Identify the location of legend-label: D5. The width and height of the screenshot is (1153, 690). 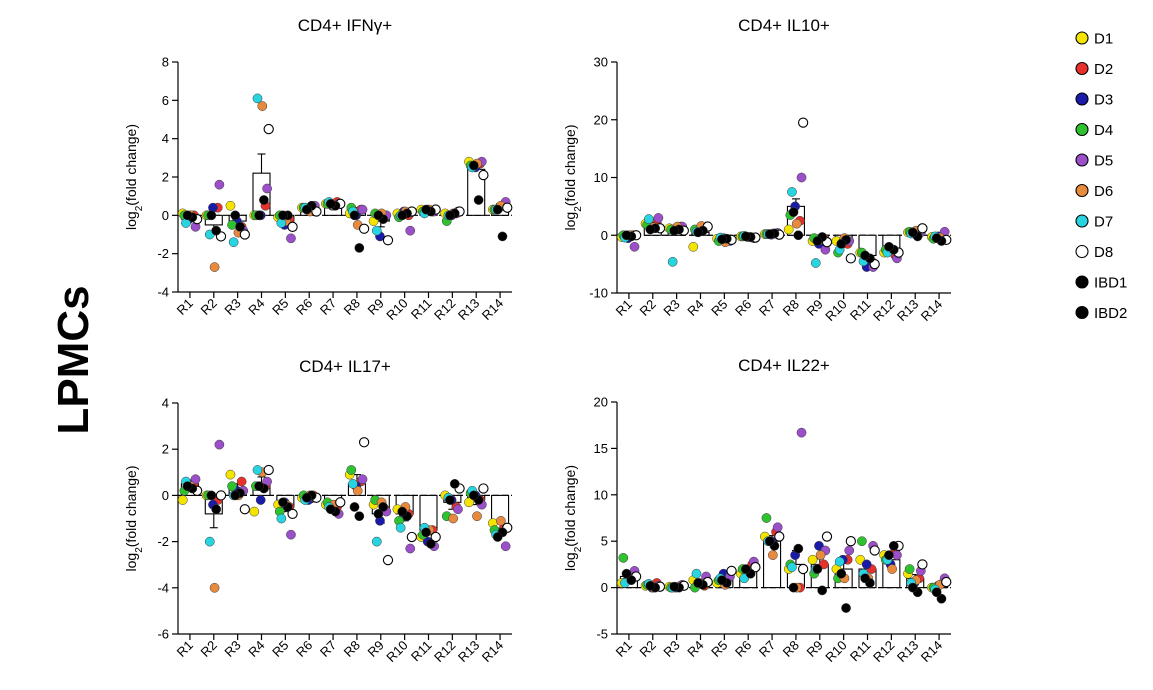
(1103, 161).